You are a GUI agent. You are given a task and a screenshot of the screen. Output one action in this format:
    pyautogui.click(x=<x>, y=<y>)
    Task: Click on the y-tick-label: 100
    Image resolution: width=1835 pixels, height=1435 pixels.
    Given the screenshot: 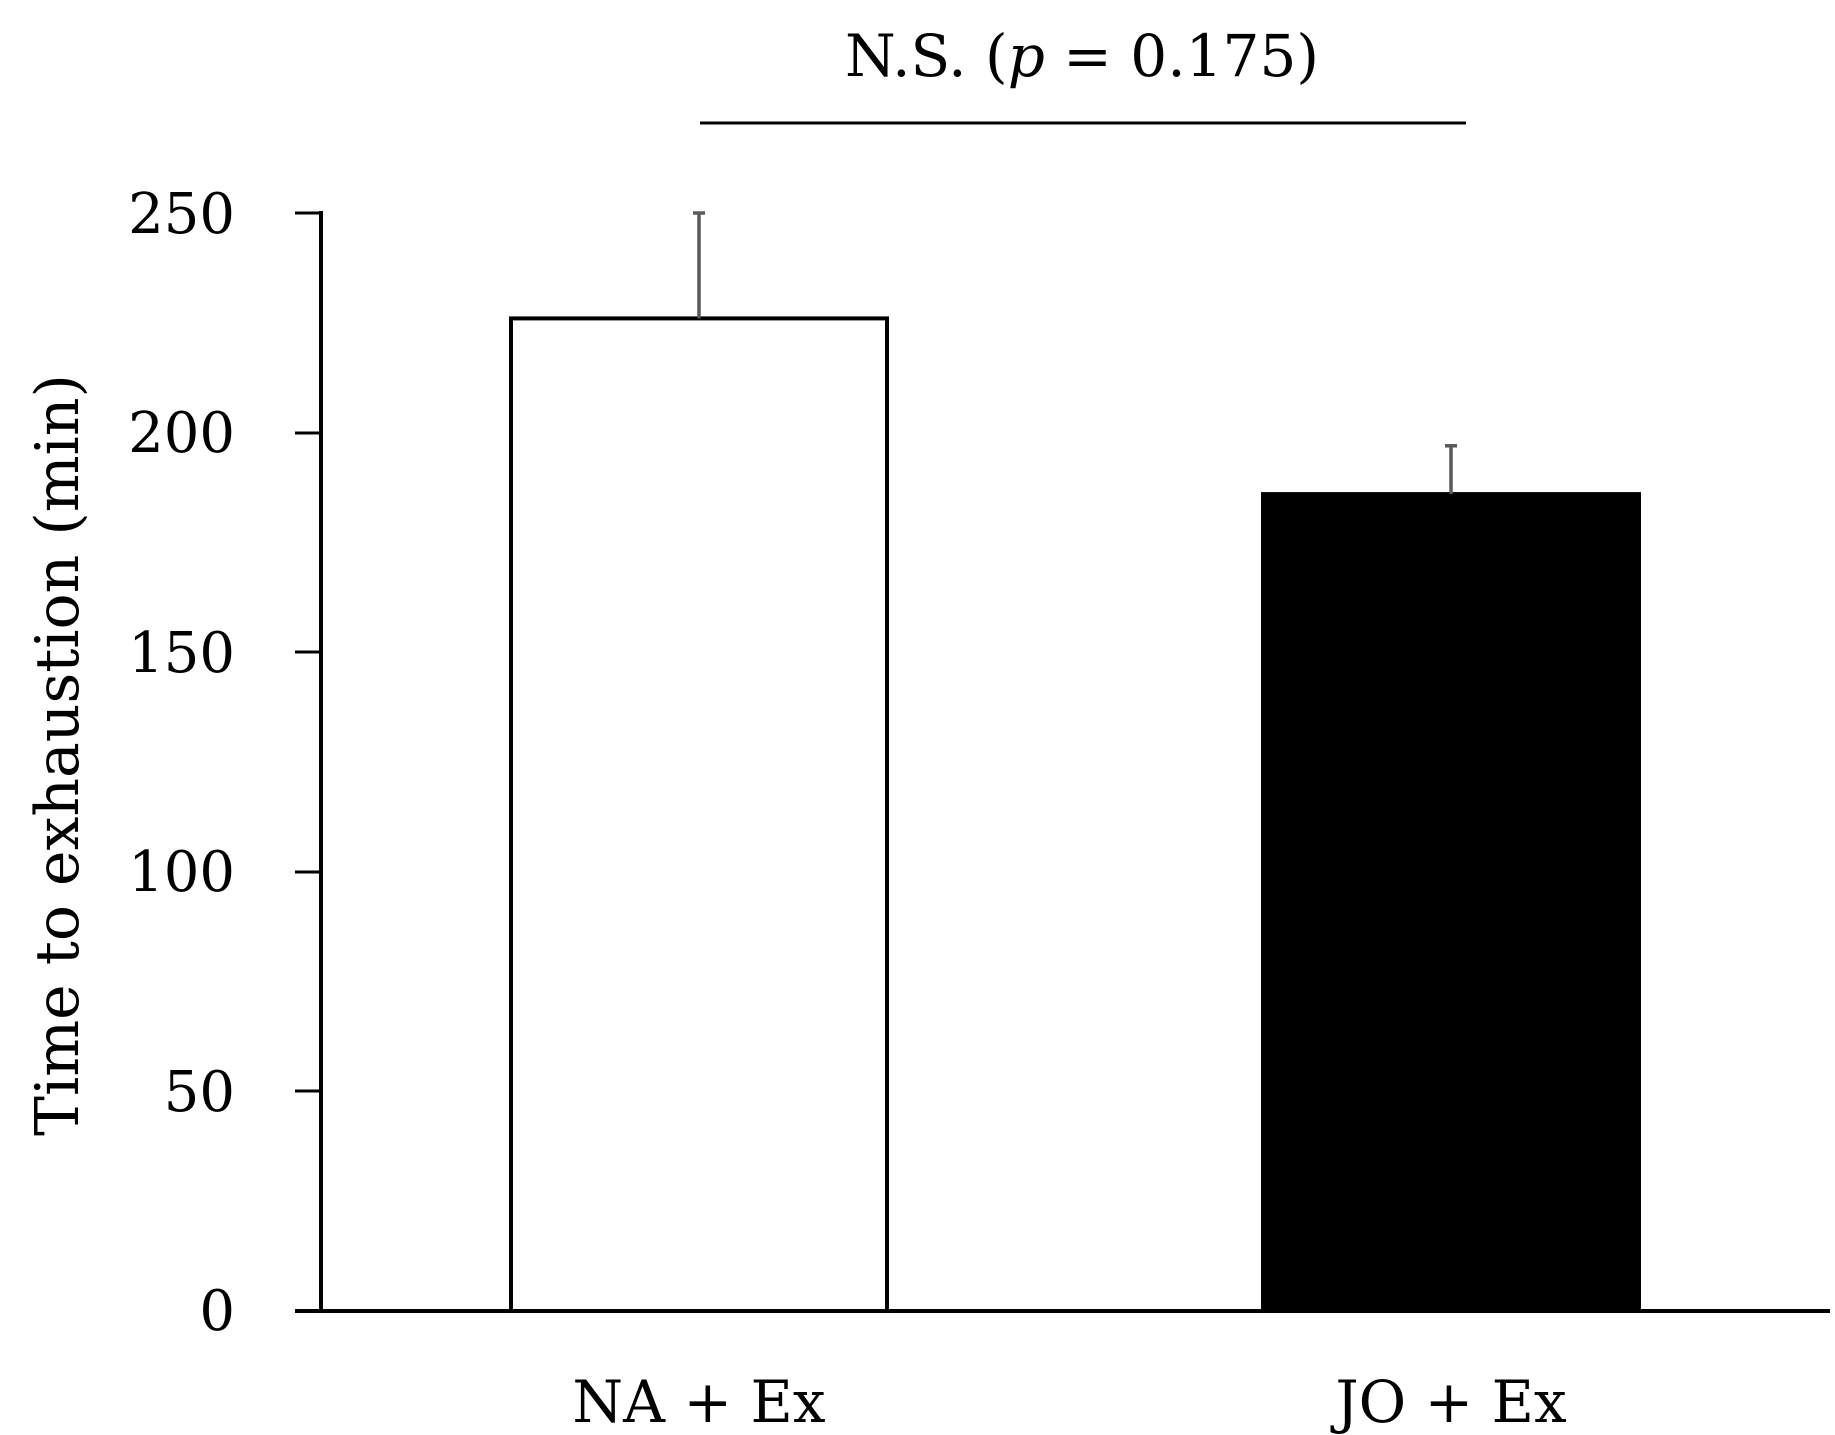 What is the action you would take?
    pyautogui.click(x=181, y=872)
    